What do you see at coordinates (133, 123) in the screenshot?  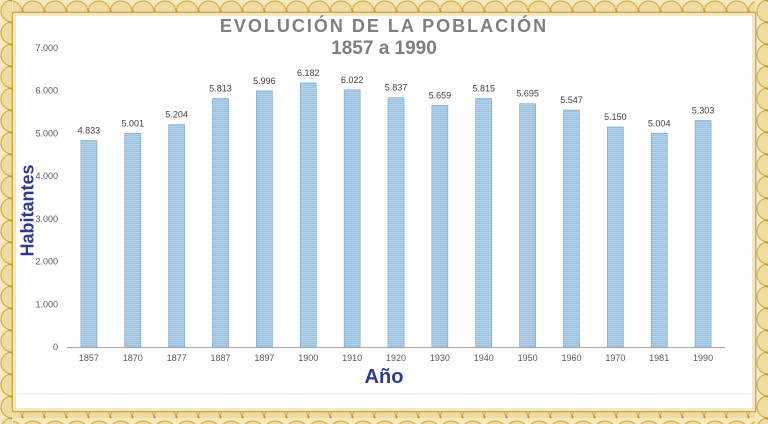 I see `data-label: 5.001` at bounding box center [133, 123].